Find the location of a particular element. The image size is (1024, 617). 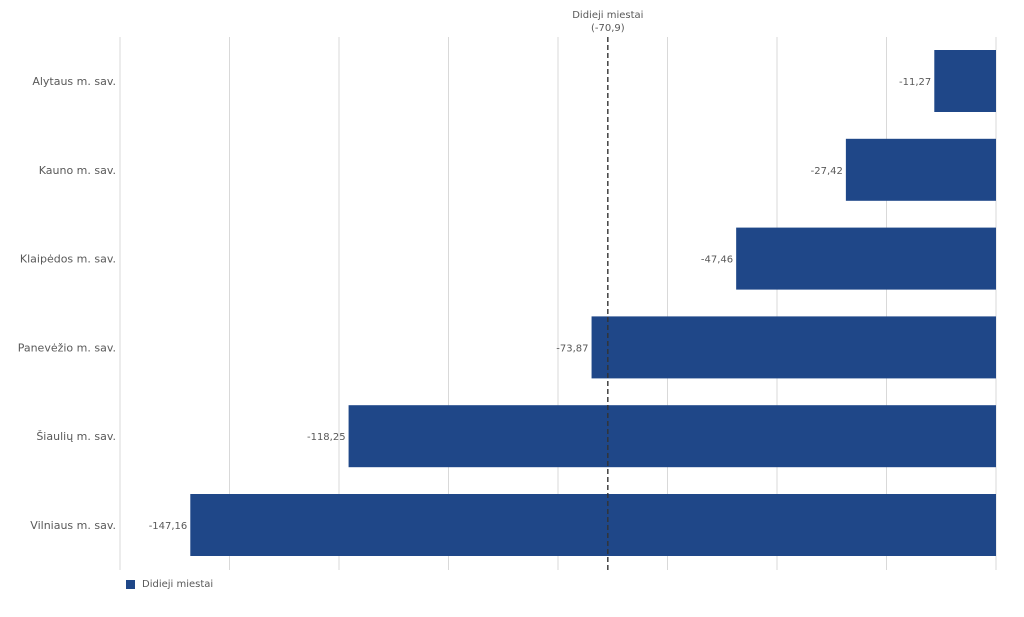

value-label: -73,87 is located at coordinates (572, 348).